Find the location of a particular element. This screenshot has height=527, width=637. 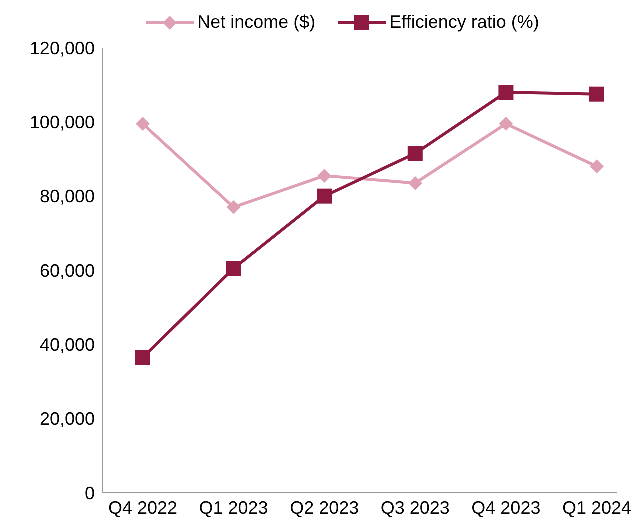

legend-label: Net income ($) is located at coordinates (257, 22).